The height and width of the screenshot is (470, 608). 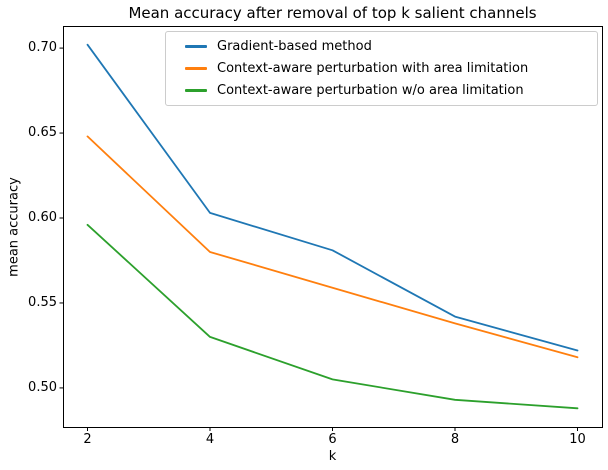 I want to click on y-tick-label: 0.65, so click(x=42, y=133).